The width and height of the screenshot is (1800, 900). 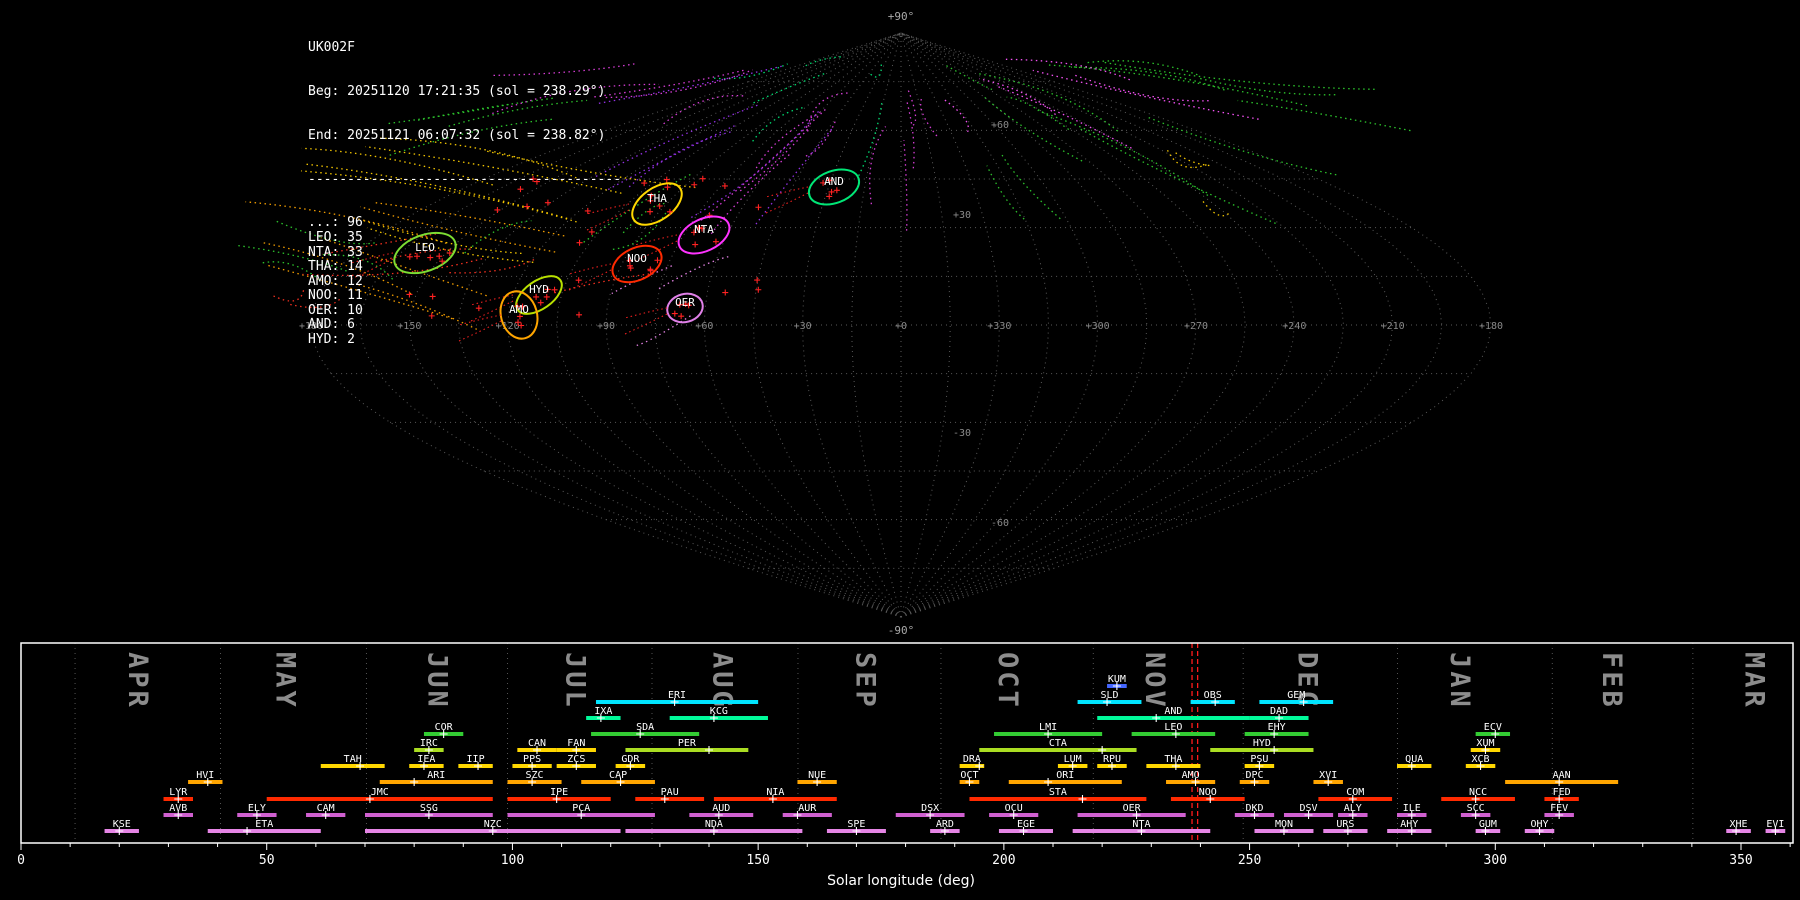 I want to click on peak-marker-OCT, so click(x=969, y=782).